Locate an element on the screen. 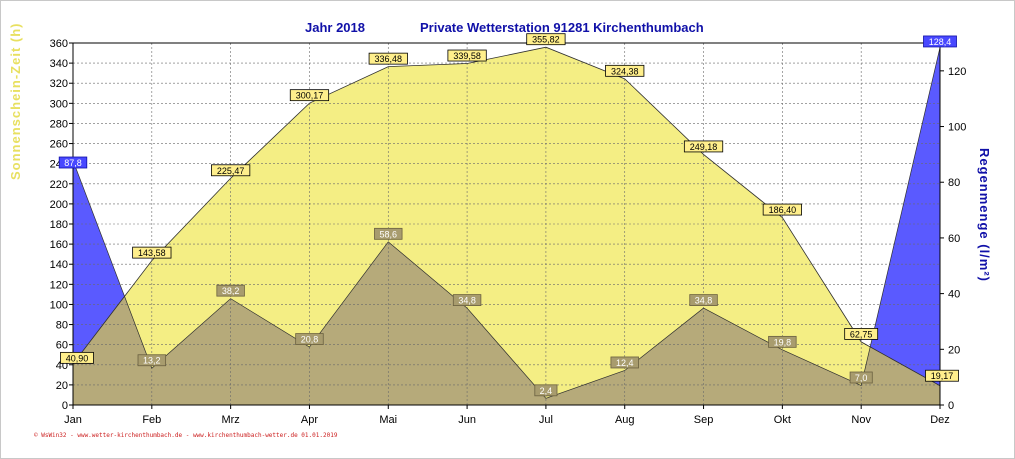 This screenshot has width=1015, height=459. sunshine-data-label: 300,17 is located at coordinates (310, 96).